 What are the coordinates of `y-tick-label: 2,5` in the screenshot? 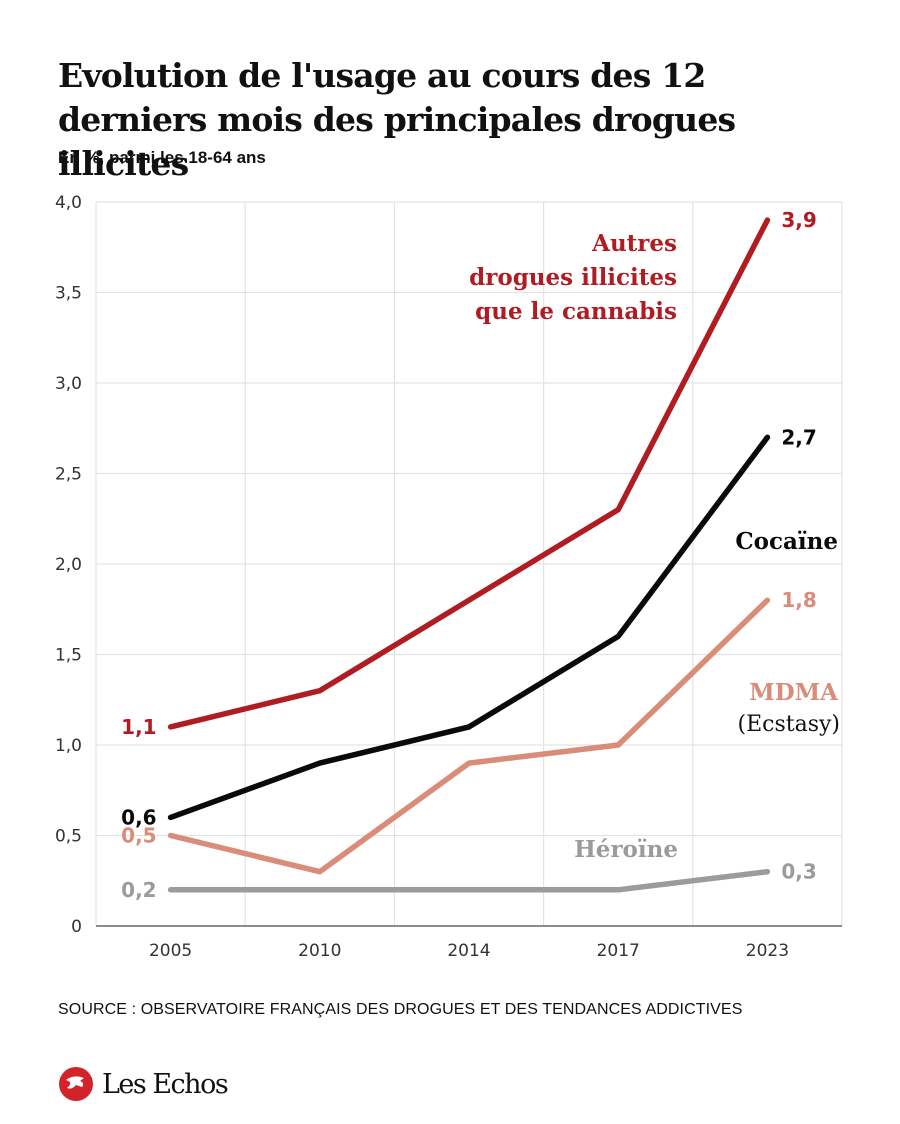 It's located at (68, 475).